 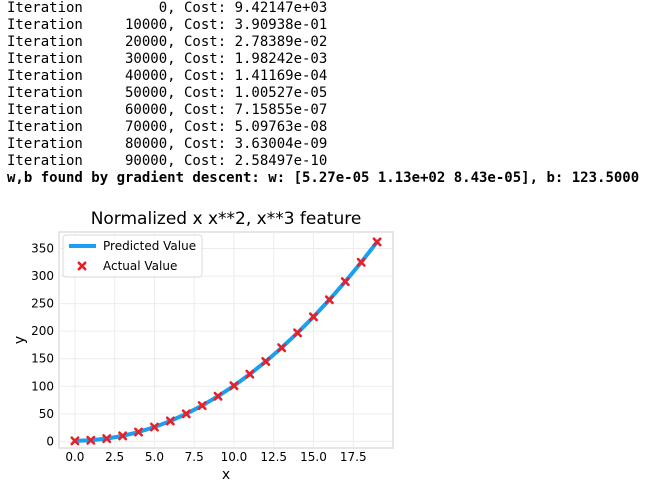 I want to click on y-tick-label: 300, so click(x=42, y=276).